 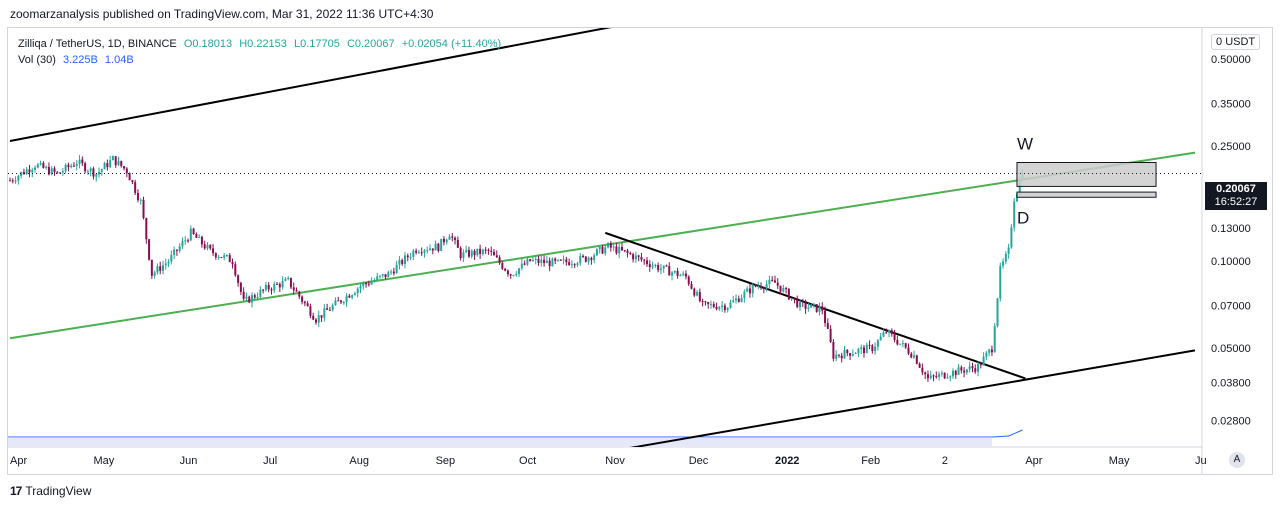 What do you see at coordinates (1086, 179) in the screenshot?
I see `zones-layer` at bounding box center [1086, 179].